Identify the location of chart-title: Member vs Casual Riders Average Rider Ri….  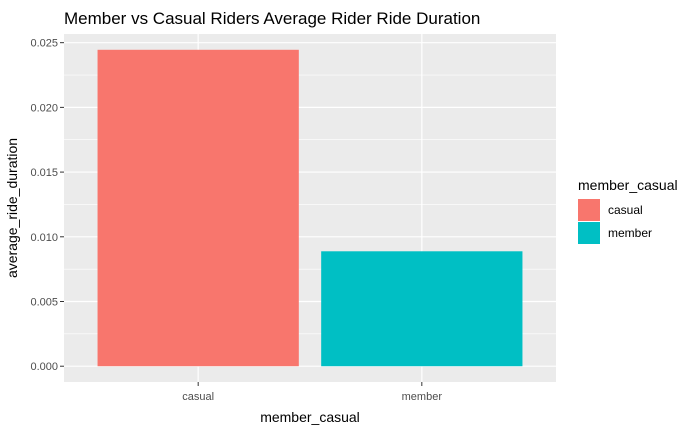
(272, 18).